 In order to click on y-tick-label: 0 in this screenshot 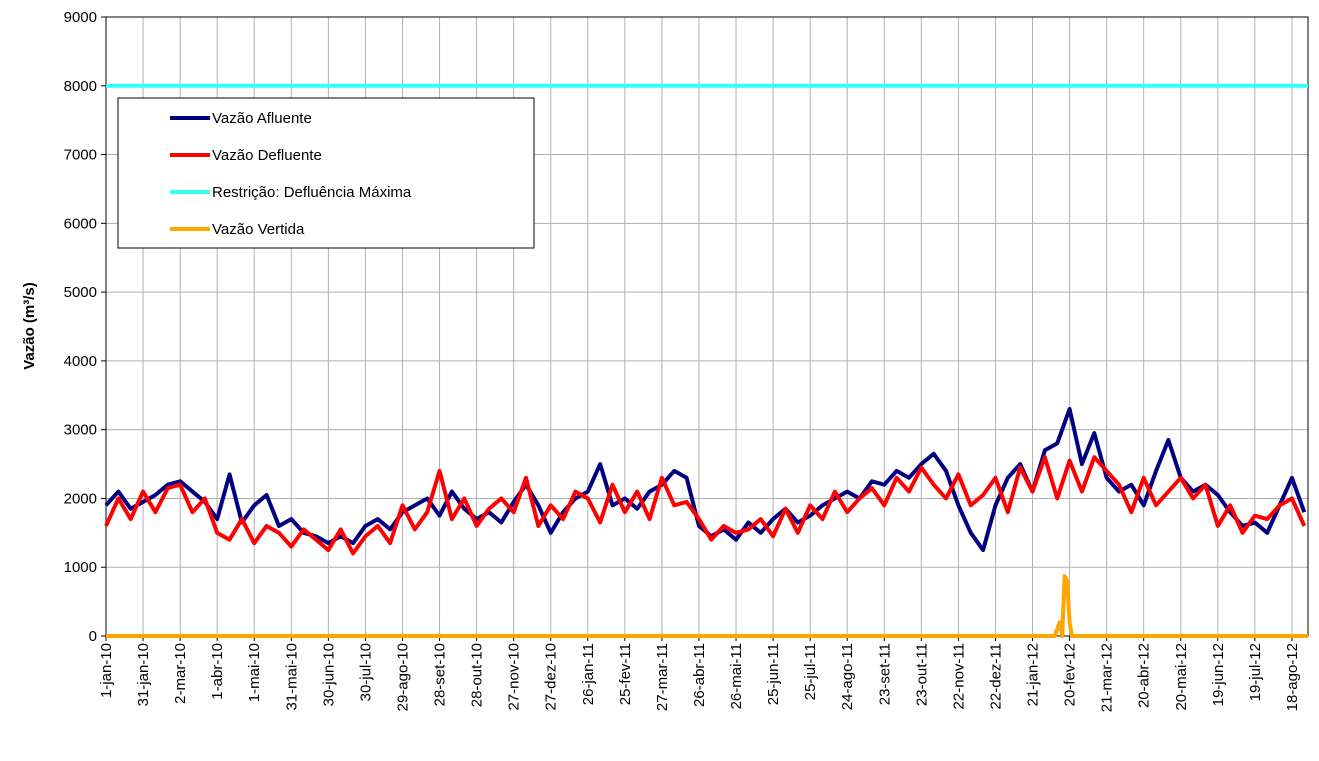, I will do `click(93, 636)`.